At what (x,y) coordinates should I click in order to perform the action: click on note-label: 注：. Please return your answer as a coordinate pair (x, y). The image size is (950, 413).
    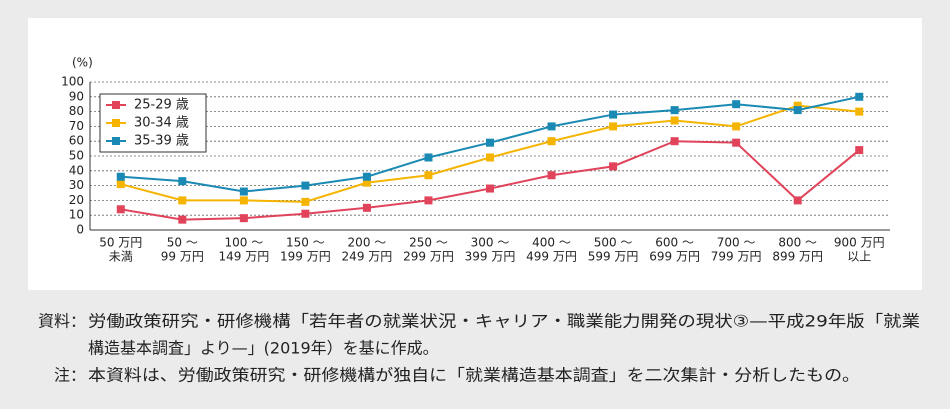
    Looking at the image, I should click on (70, 375).